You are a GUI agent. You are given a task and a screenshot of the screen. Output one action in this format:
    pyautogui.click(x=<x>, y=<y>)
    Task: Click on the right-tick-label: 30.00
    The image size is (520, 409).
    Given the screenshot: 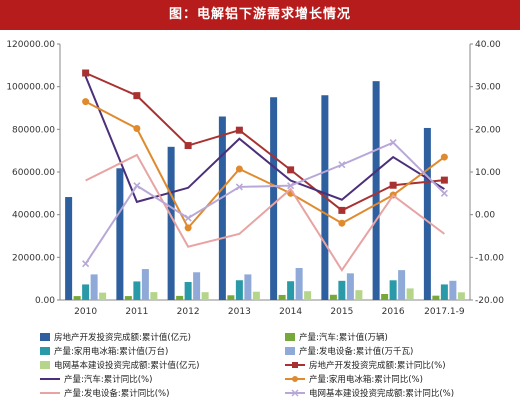 What is the action you would take?
    pyautogui.click(x=488, y=88)
    